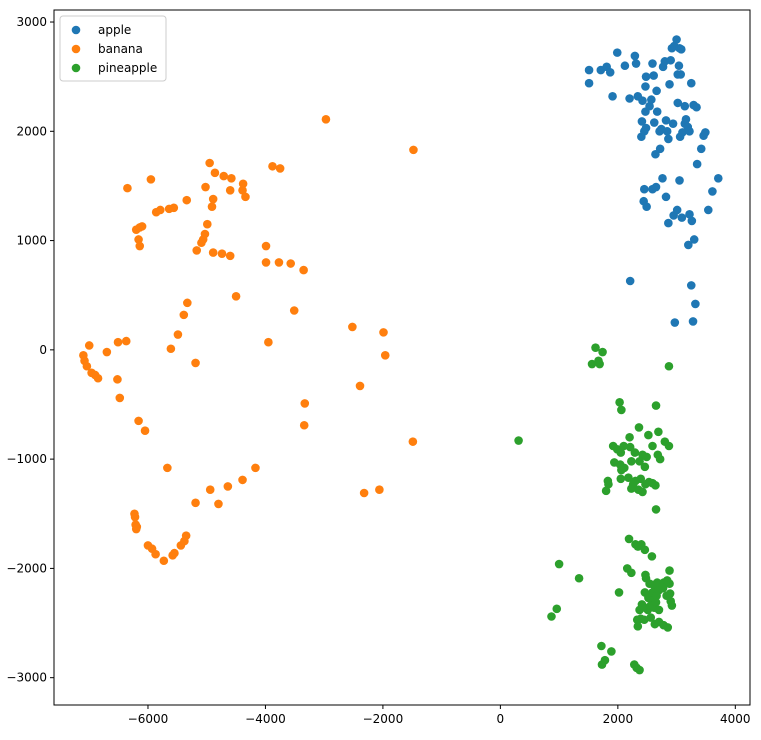  I want to click on y-tick-label: 1000, so click(31, 241).